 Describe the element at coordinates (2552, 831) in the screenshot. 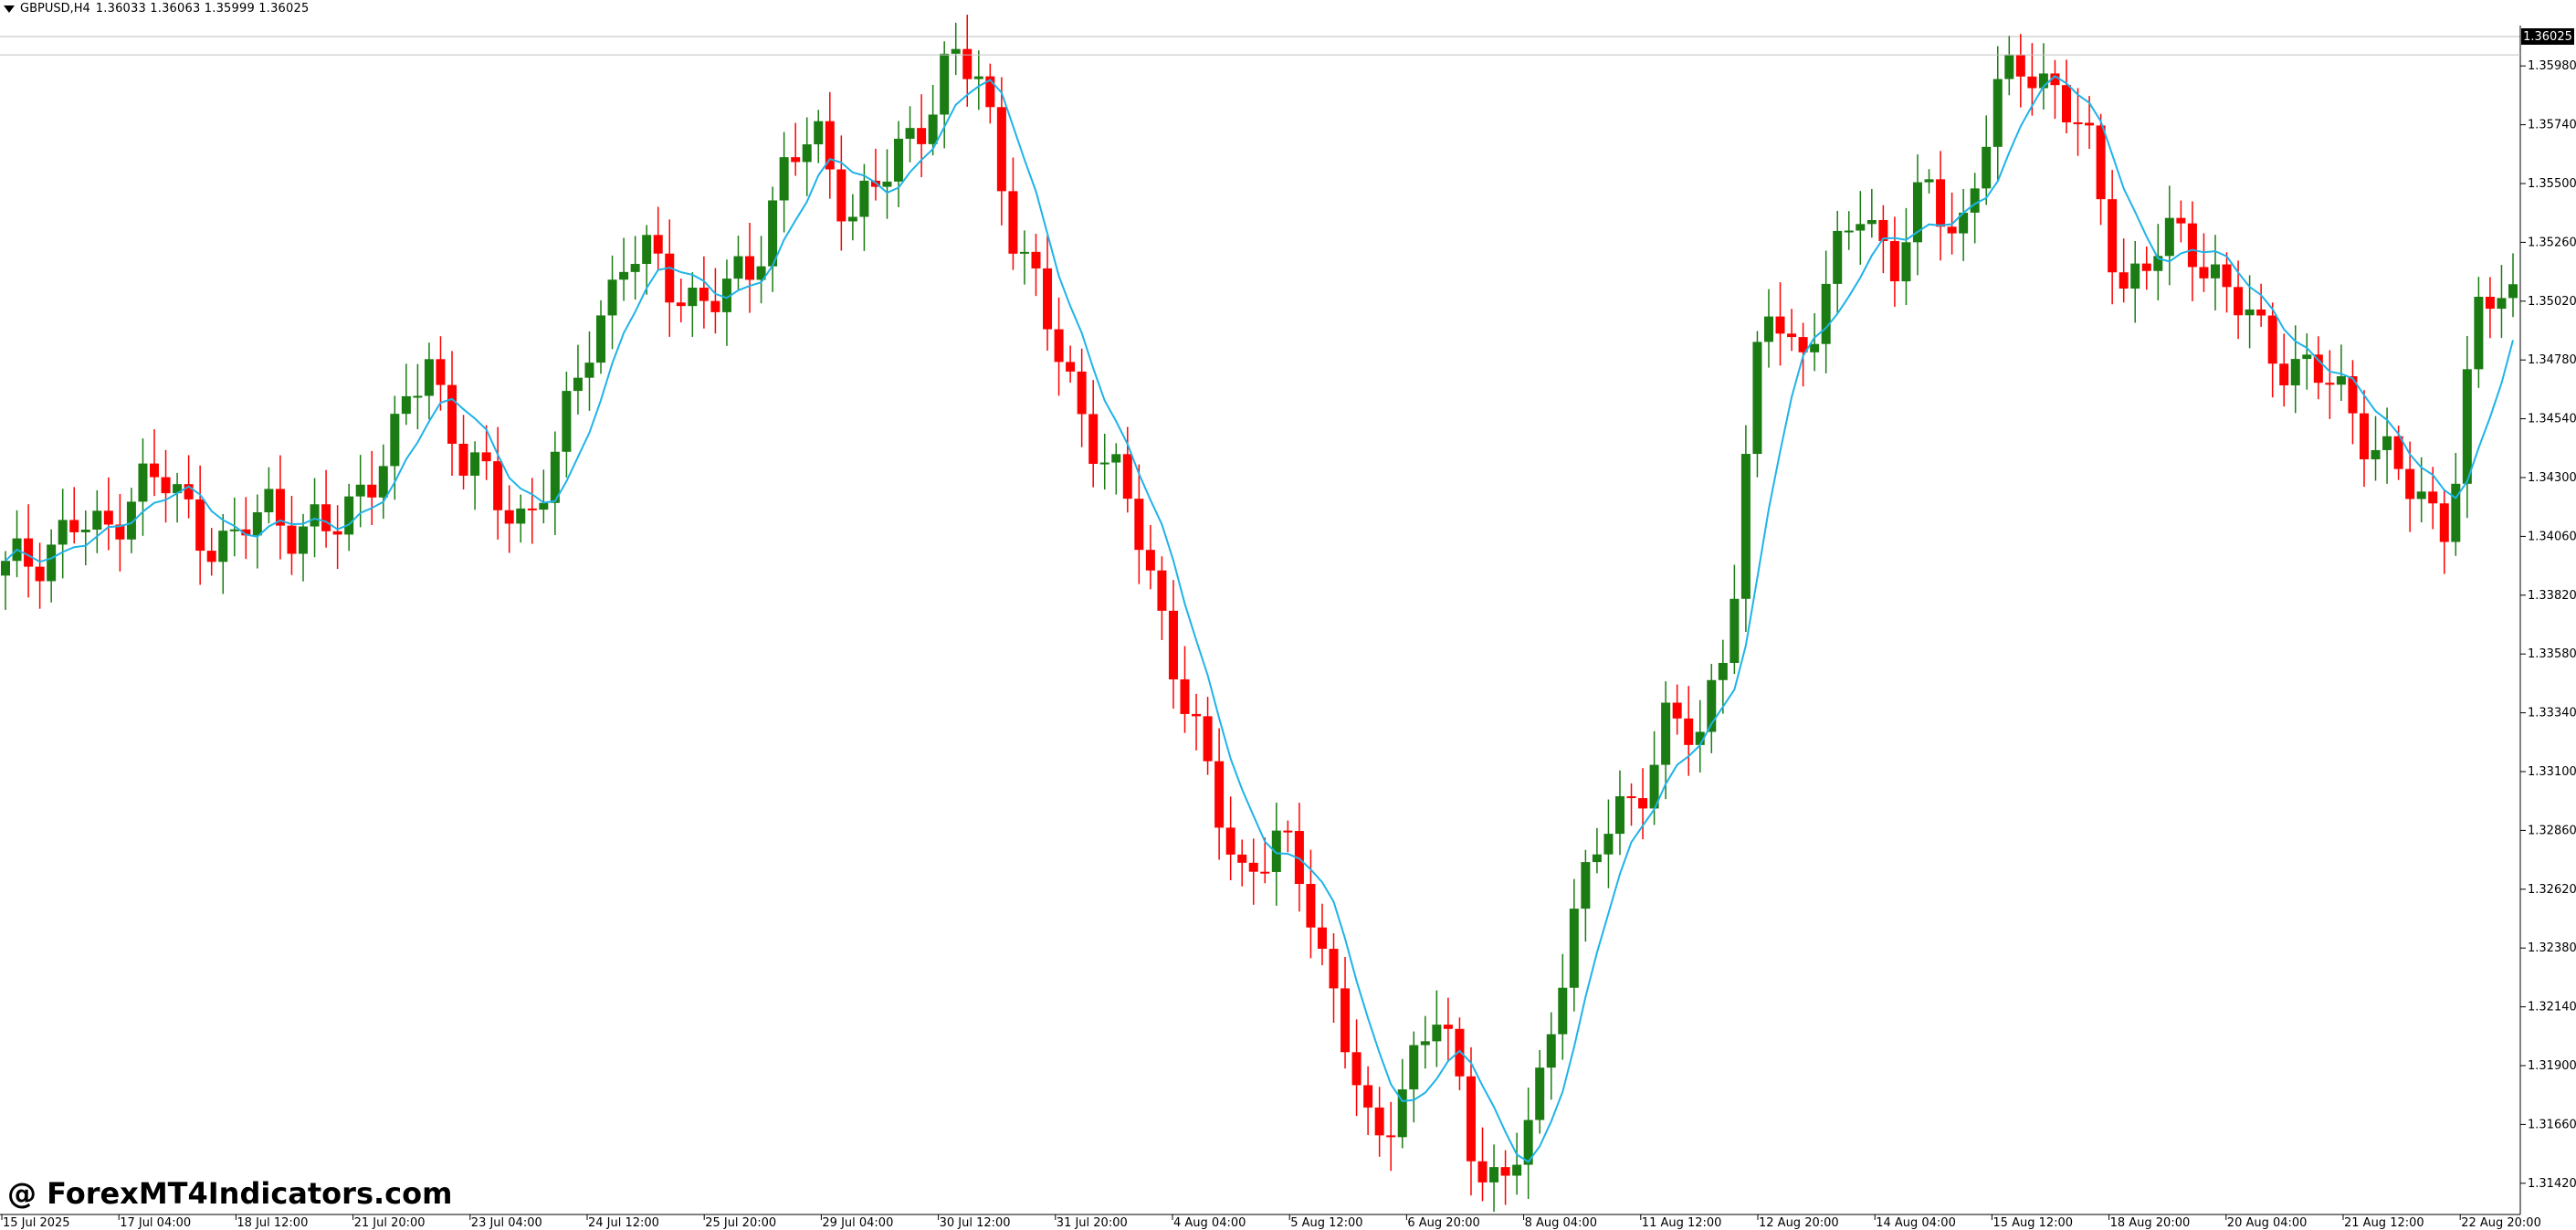

I see `price-tick-label: 1.32860` at that location.